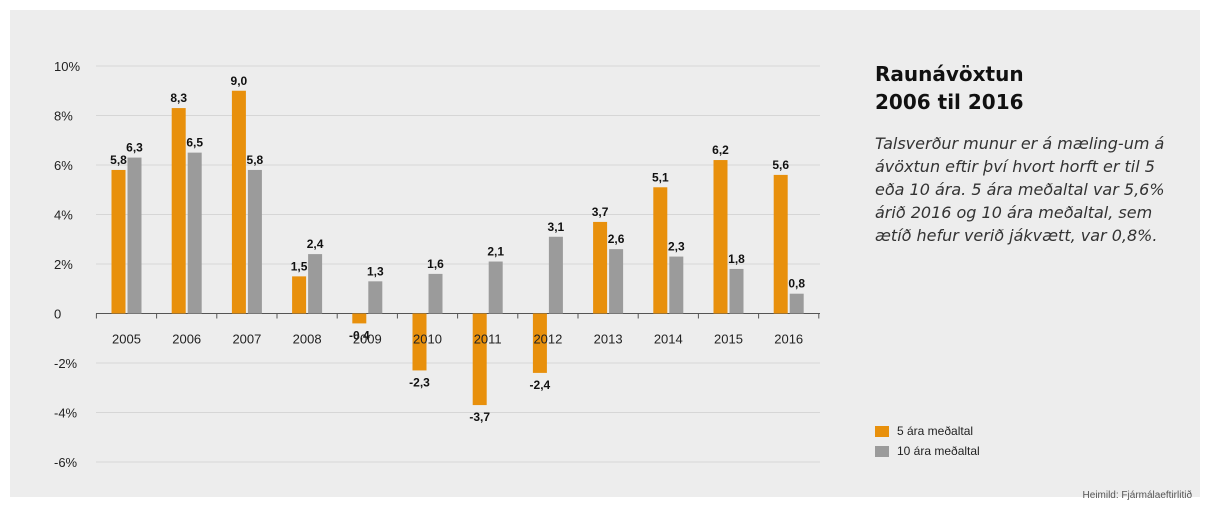 The image size is (1210, 512). I want to click on data-label: -2,4, so click(540, 385).